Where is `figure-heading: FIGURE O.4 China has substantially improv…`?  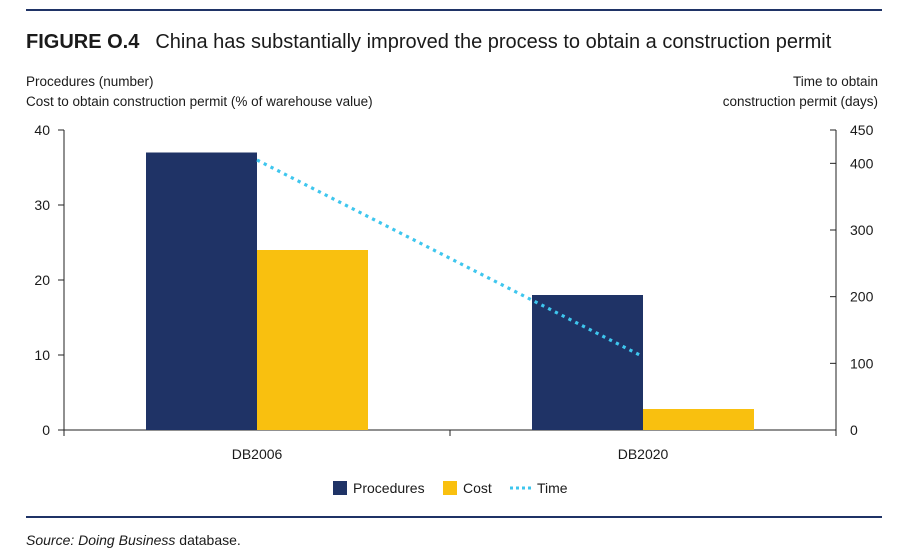 figure-heading: FIGURE O.4 China has substantially improv… is located at coordinates (429, 42).